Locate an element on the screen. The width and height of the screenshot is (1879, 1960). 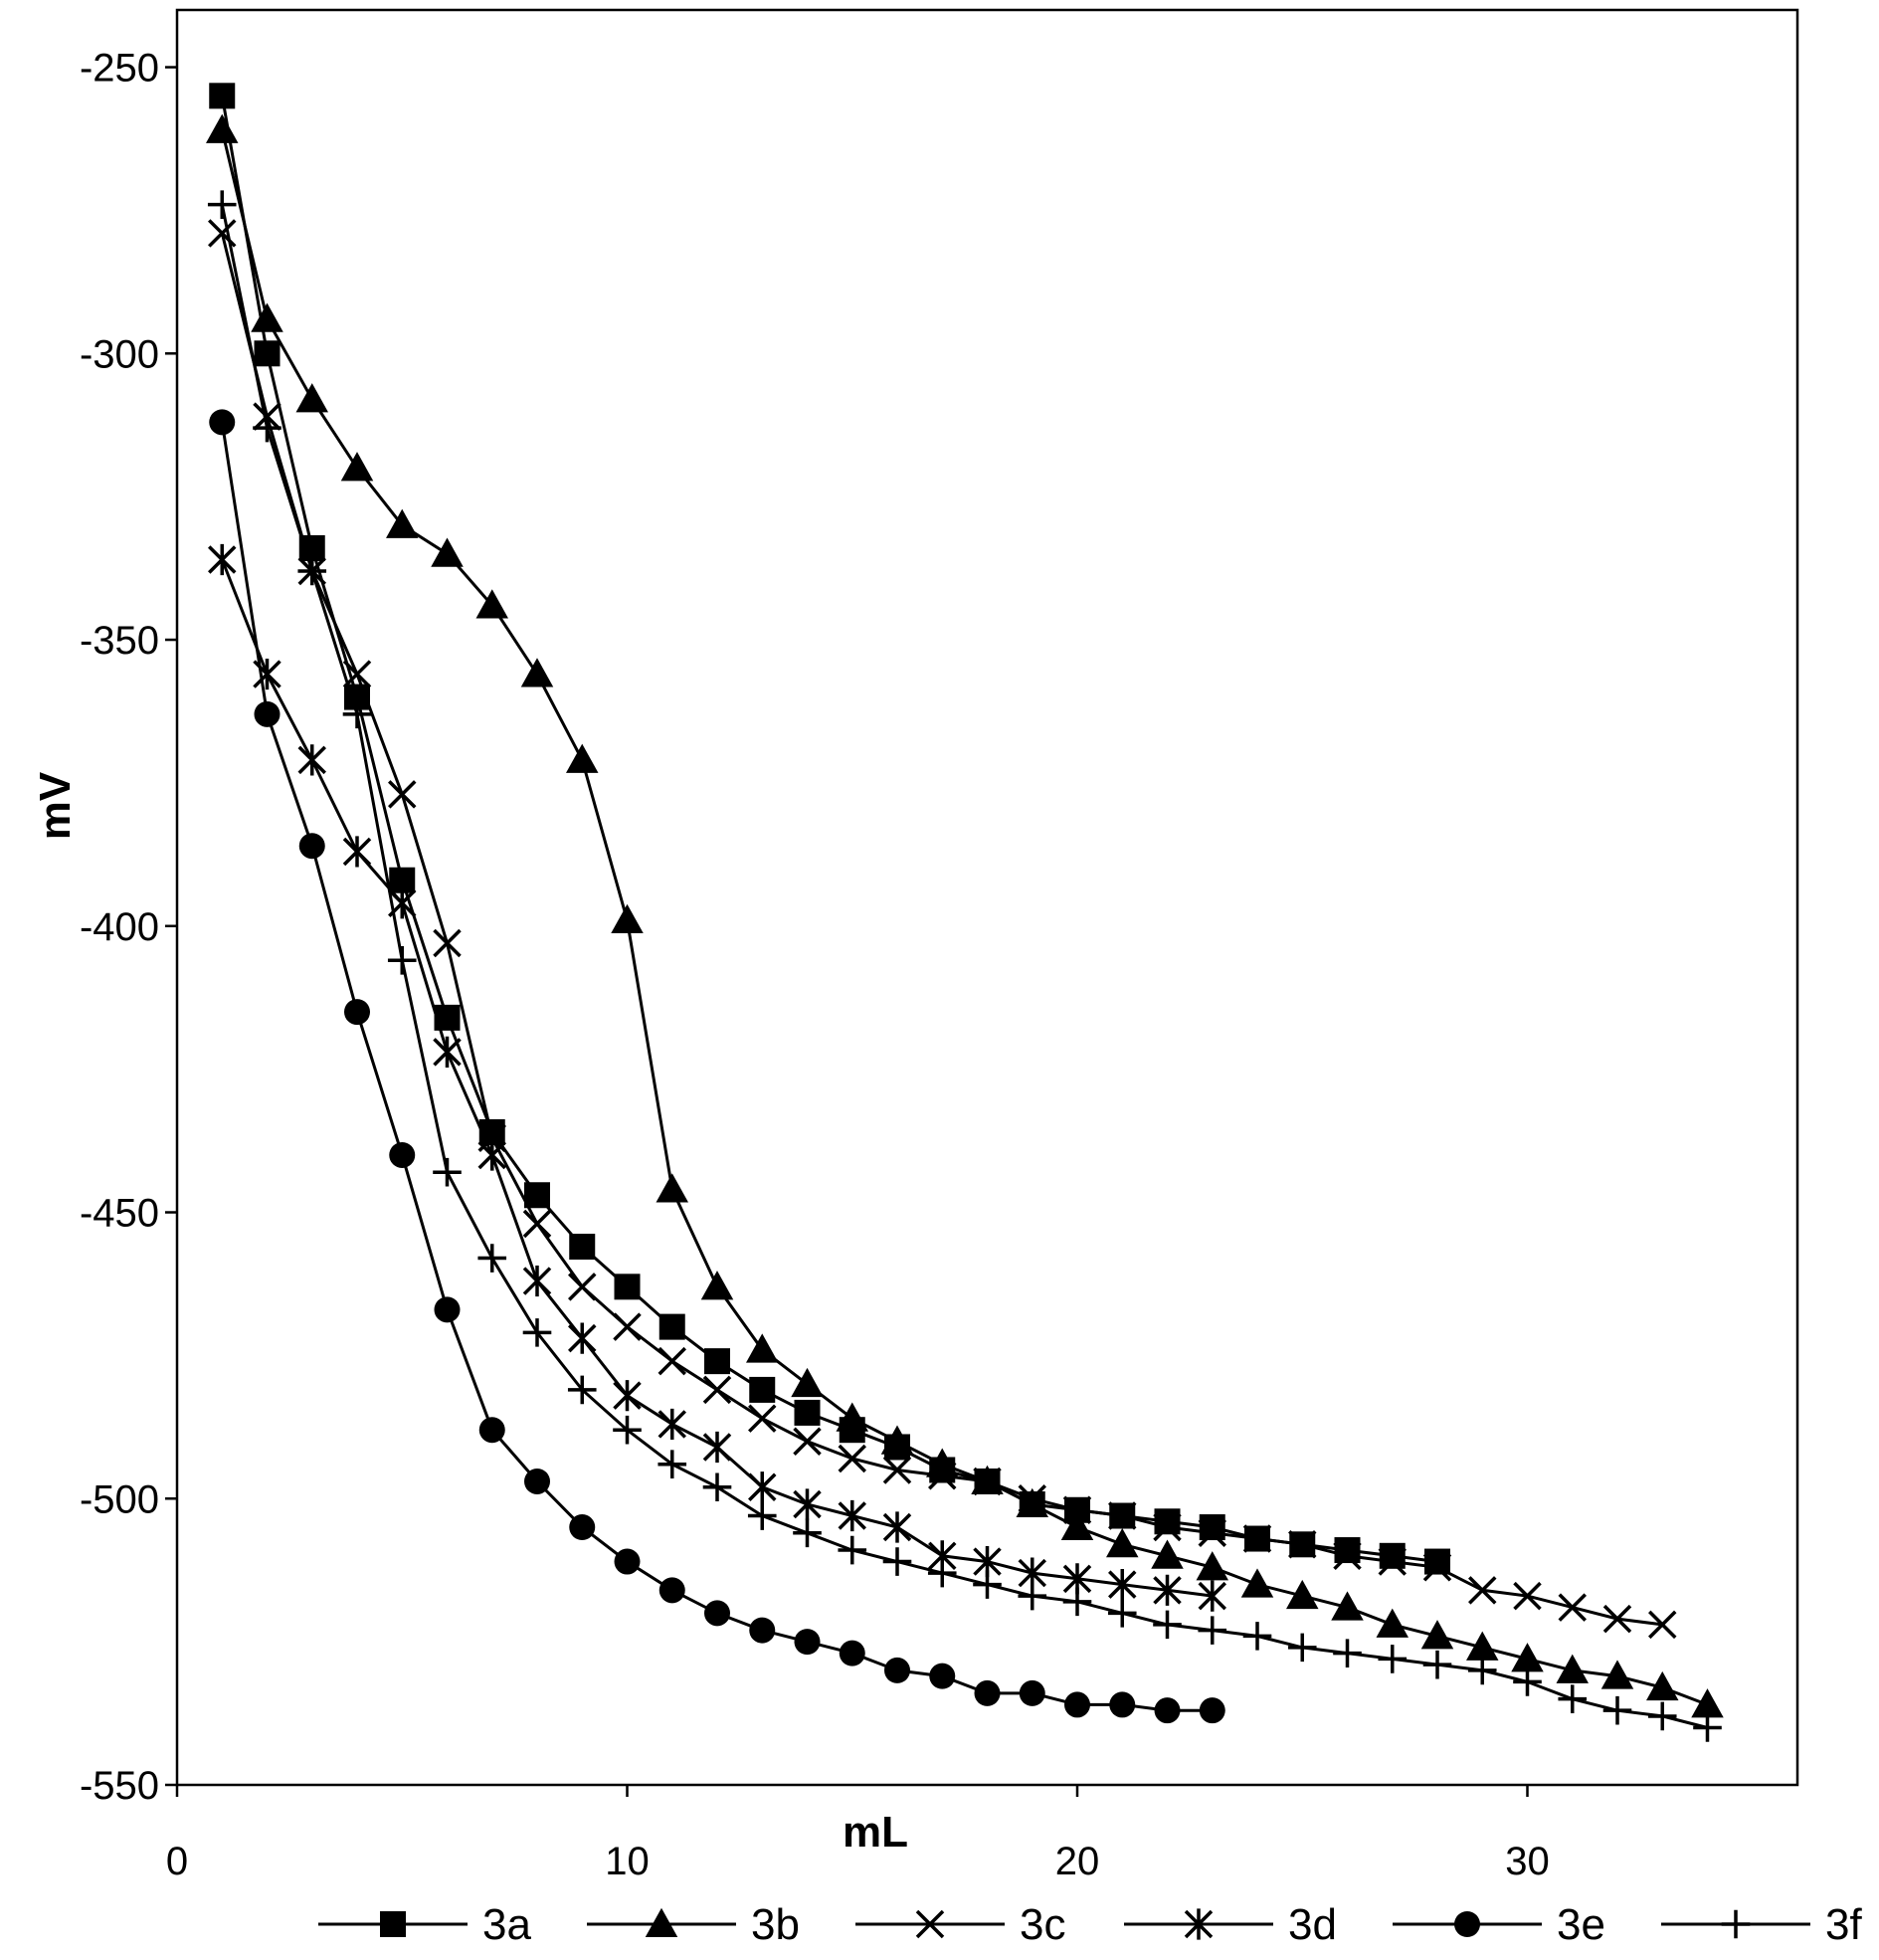
legend-item-3b: 3b is located at coordinates (693, 1924).